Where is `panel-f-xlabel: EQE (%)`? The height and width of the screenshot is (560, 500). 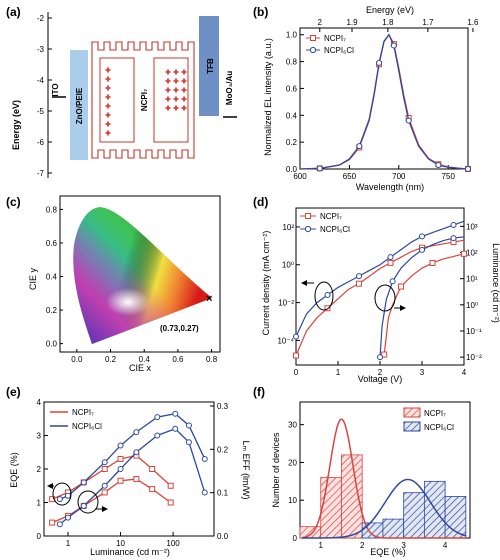 panel-f-xlabel: EQE (%) is located at coordinates (388, 552).